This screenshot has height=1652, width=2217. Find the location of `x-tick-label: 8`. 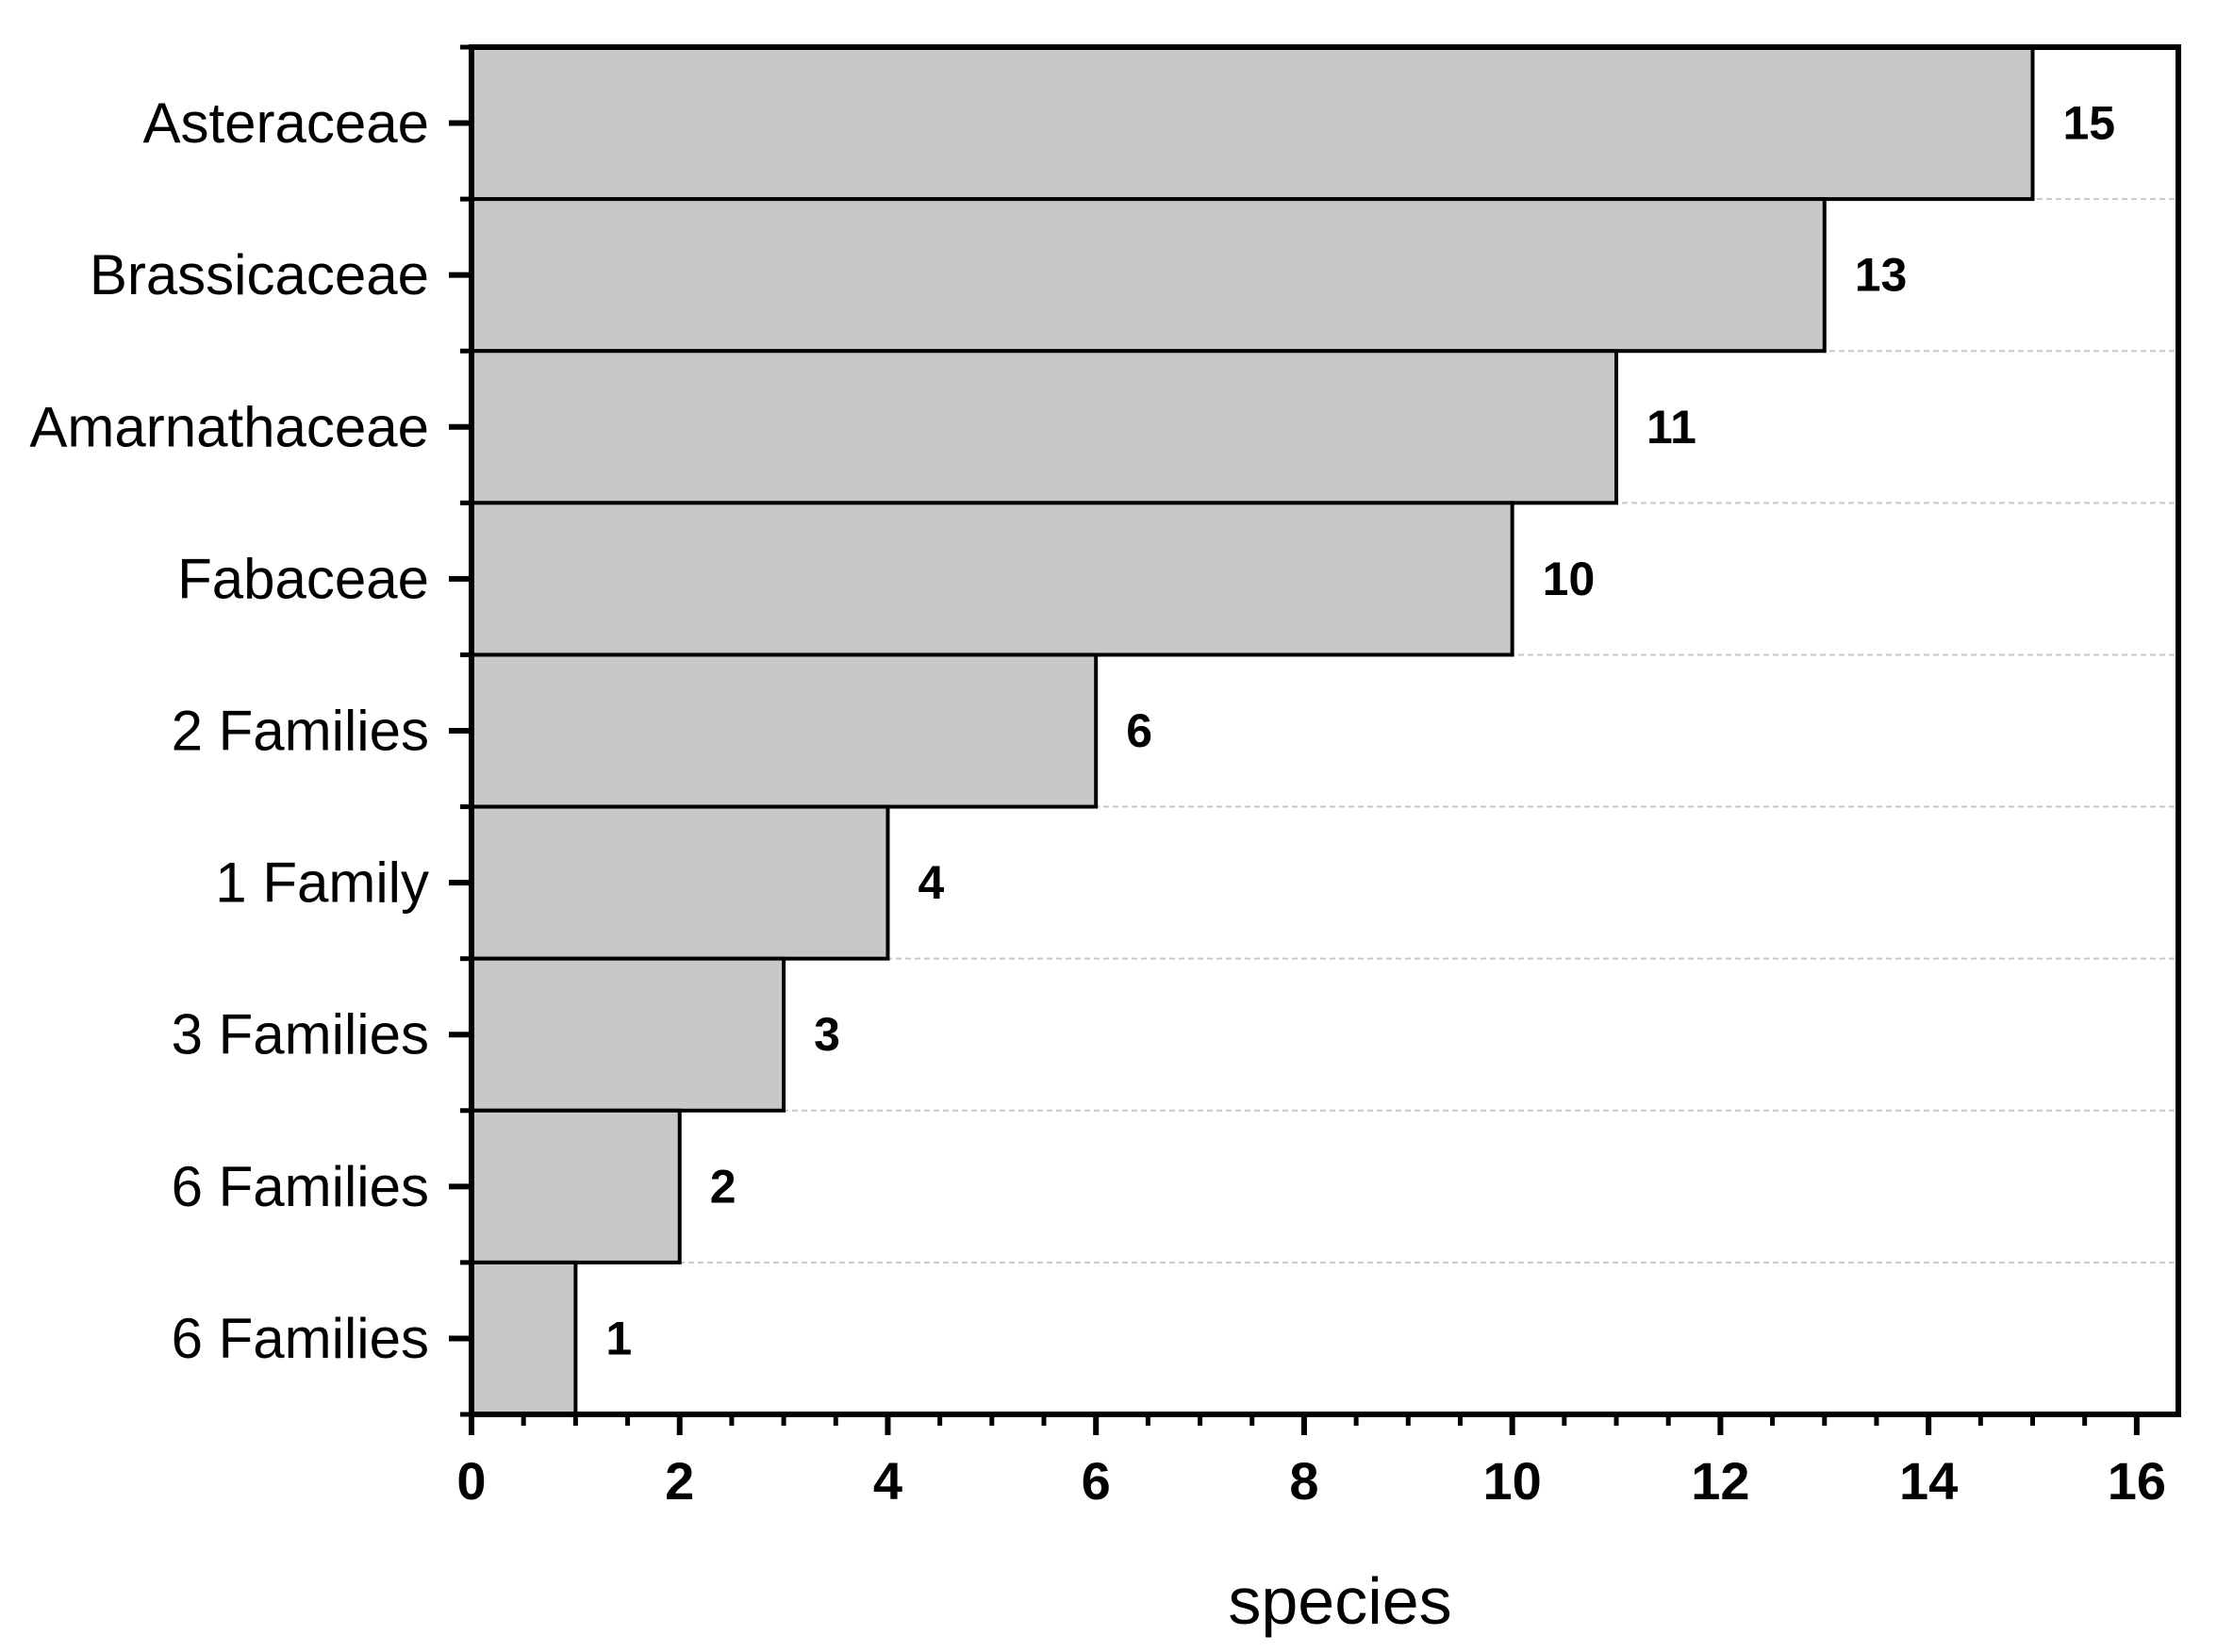

x-tick-label: 8 is located at coordinates (1303, 1481).